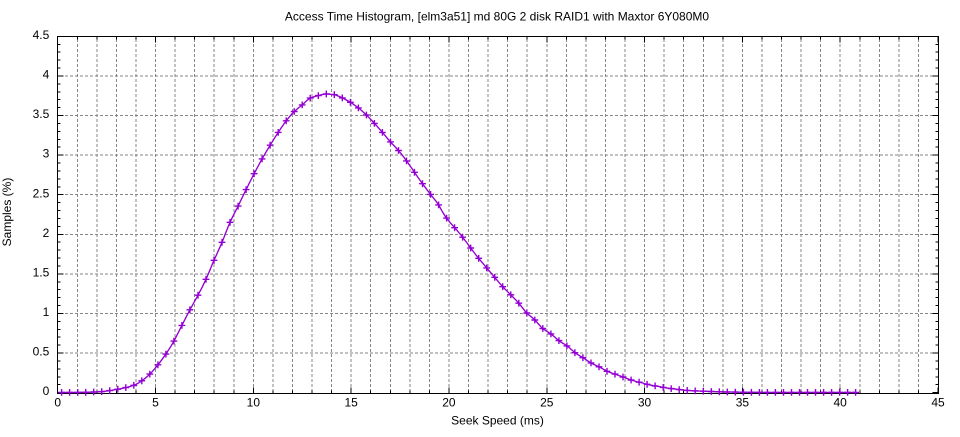 The width and height of the screenshot is (960, 437). What do you see at coordinates (645, 402) in the screenshot?
I see `svg-text: 30` at bounding box center [645, 402].